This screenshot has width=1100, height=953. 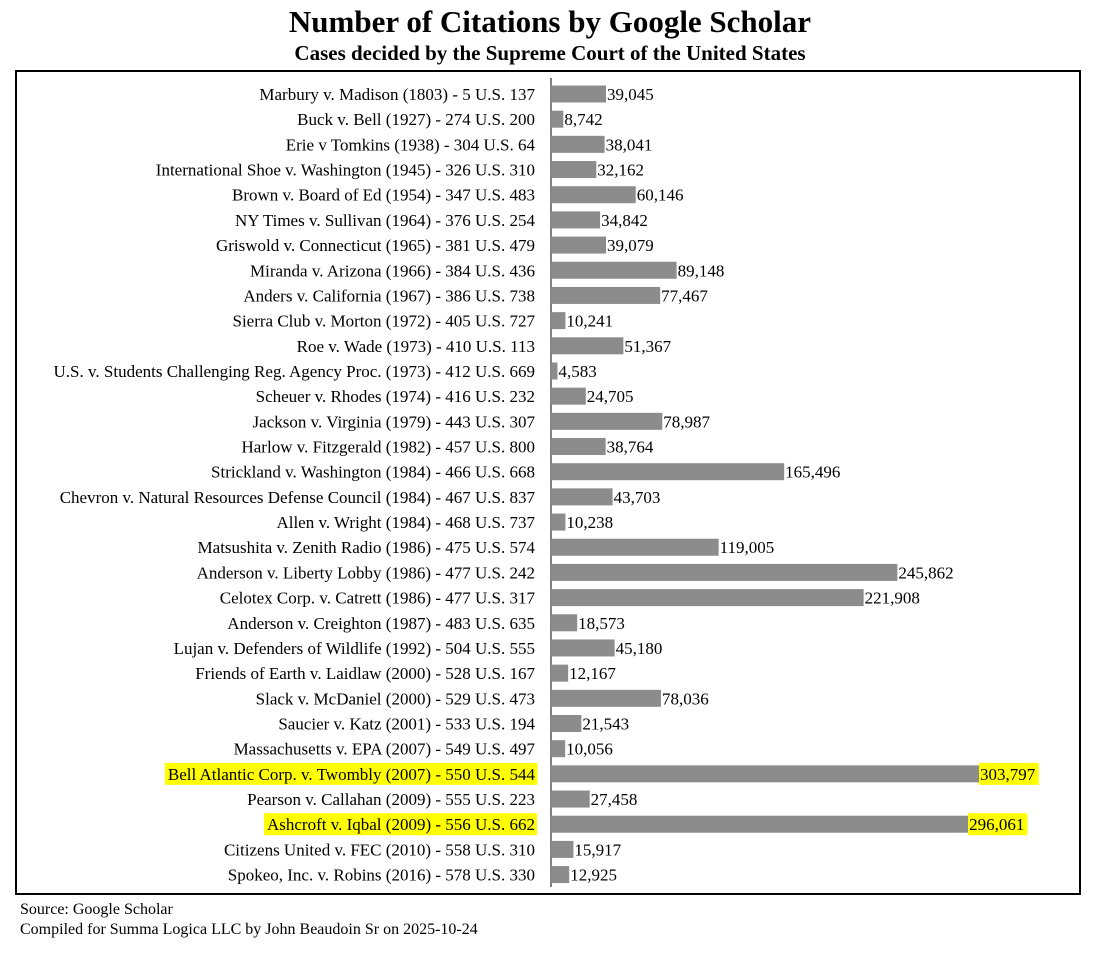 I want to click on category-label: Marbury v. Madison (1803) - 5 U.S. 137, so click(x=397, y=94).